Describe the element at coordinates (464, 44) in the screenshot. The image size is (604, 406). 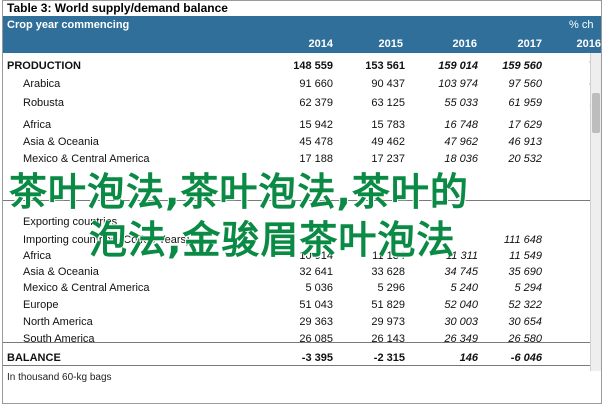
I see `year-2016: 2016` at that location.